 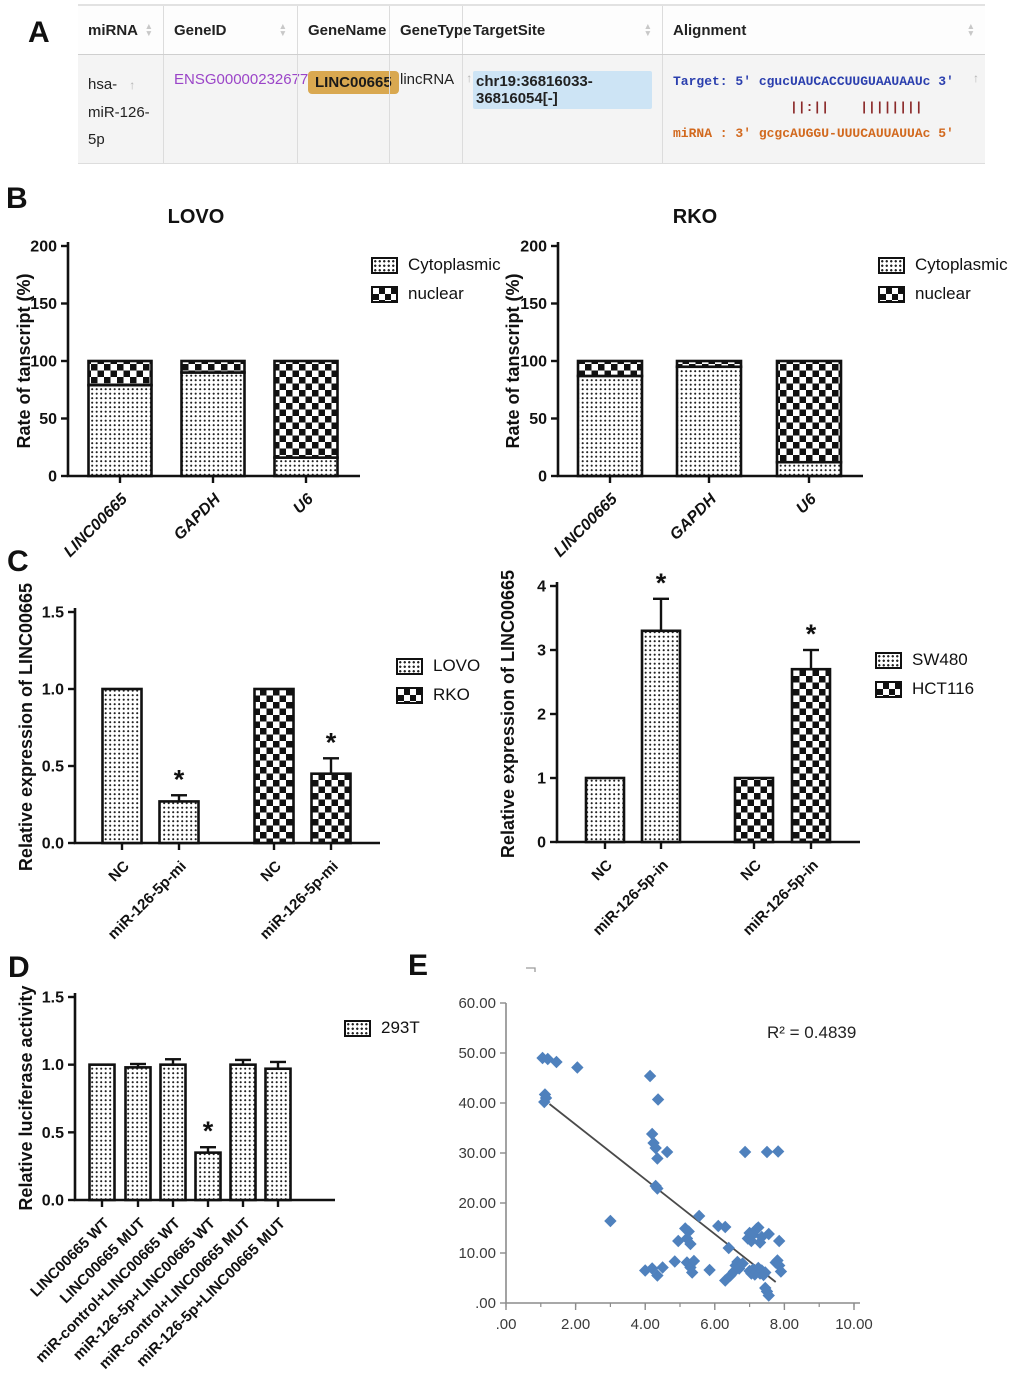 What do you see at coordinates (813, 81) in the screenshot?
I see `alignment-target-line: Target: 5' cgucUAUCACCUUGUAAUAAUc 3'` at bounding box center [813, 81].